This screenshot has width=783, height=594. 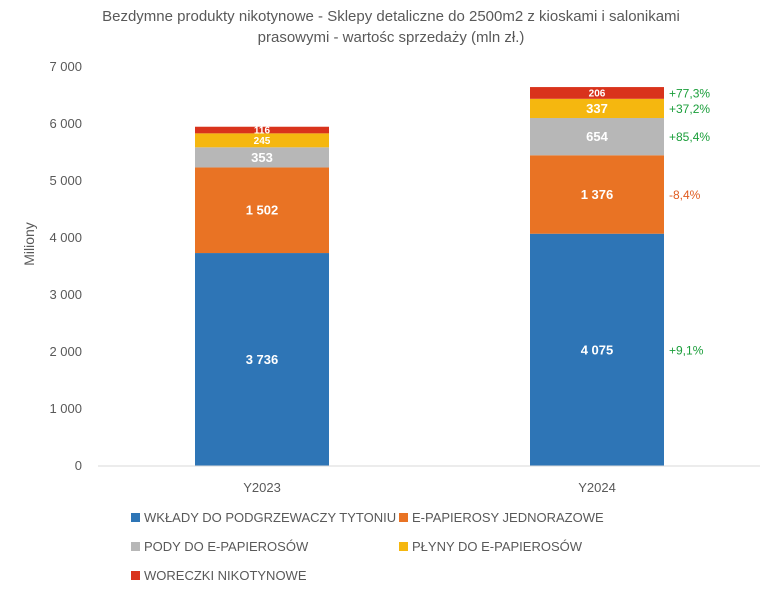 What do you see at coordinates (262, 487) in the screenshot?
I see `x-tick-label: Y2023` at bounding box center [262, 487].